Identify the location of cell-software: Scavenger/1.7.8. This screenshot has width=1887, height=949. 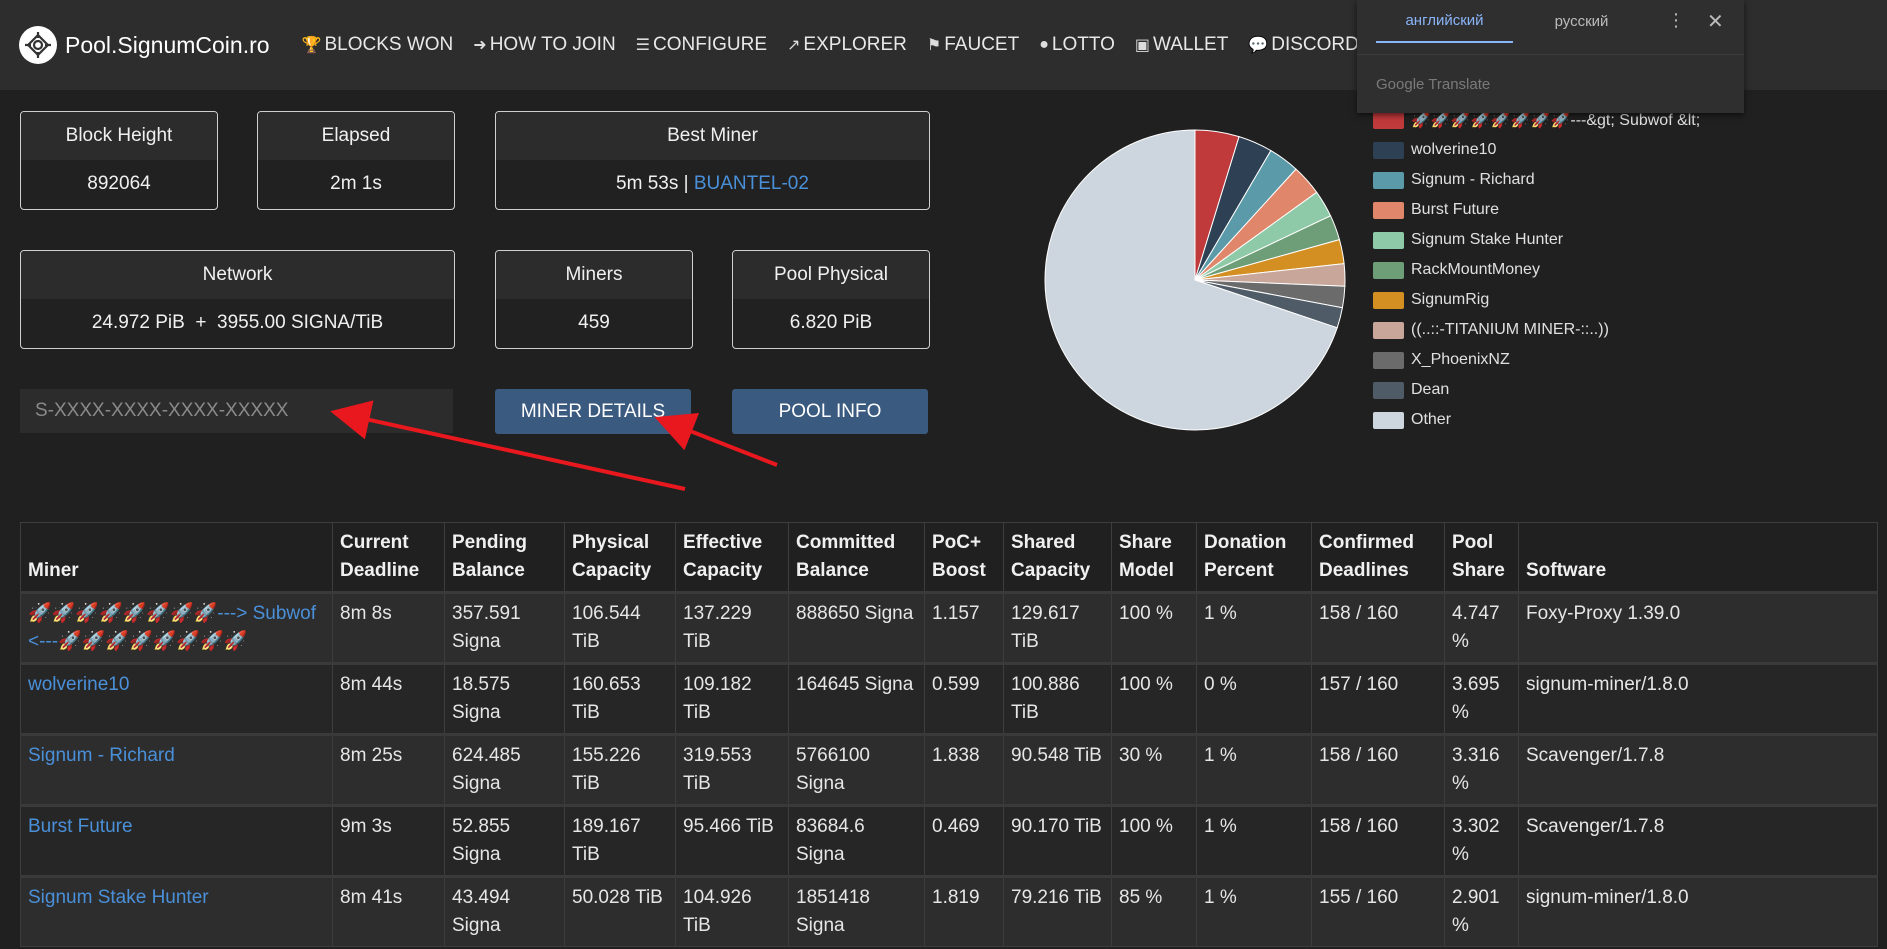
(1698, 840).